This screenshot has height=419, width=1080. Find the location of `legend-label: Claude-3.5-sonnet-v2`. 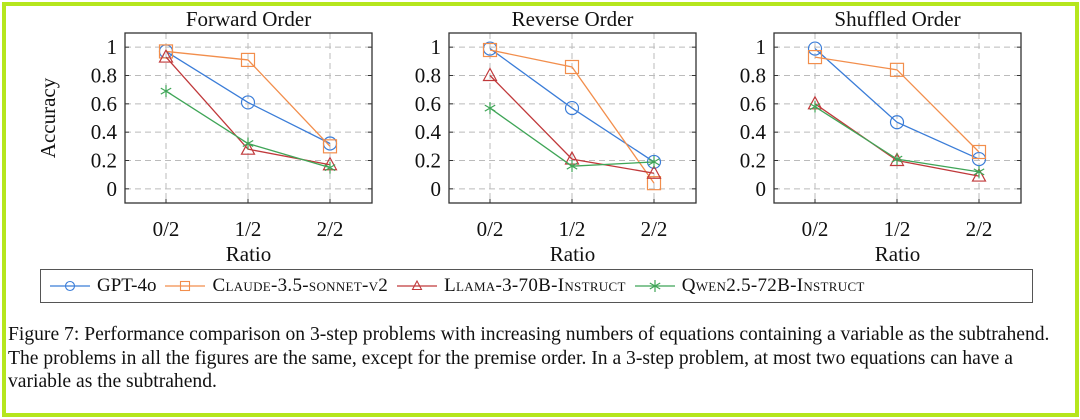

legend-label: Claude-3.5-sonnet-v2 is located at coordinates (300, 285).